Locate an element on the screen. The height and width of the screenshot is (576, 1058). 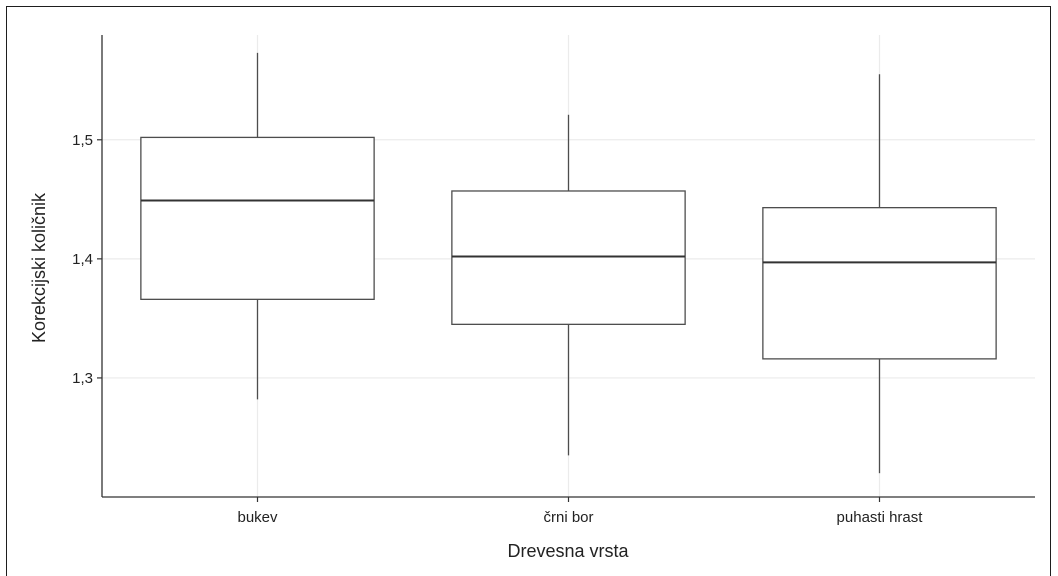
x-axis-title: Drevesna vrsta is located at coordinates (568, 551).